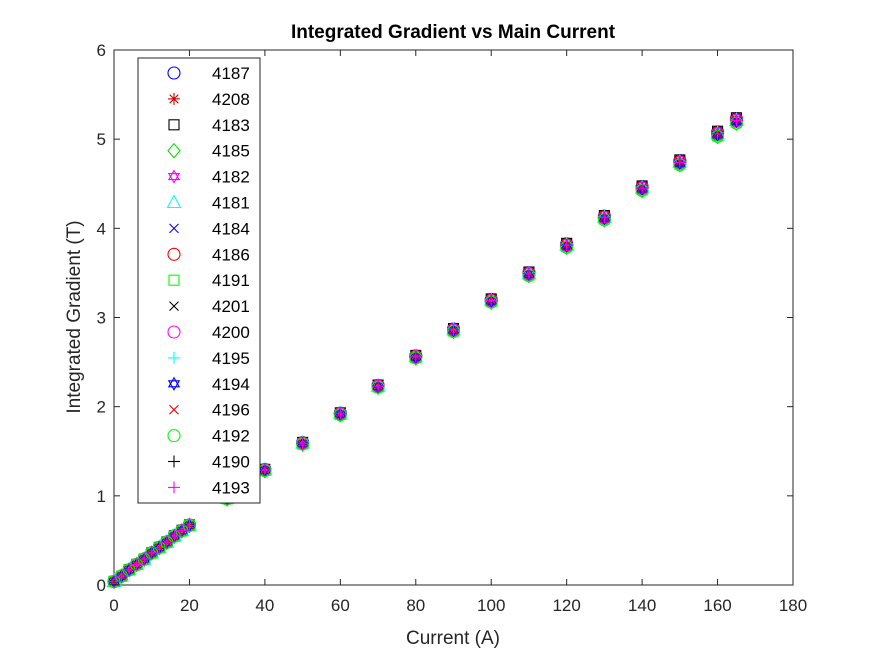 The image size is (875, 661). I want to click on x-tick-label: 20, so click(189, 605).